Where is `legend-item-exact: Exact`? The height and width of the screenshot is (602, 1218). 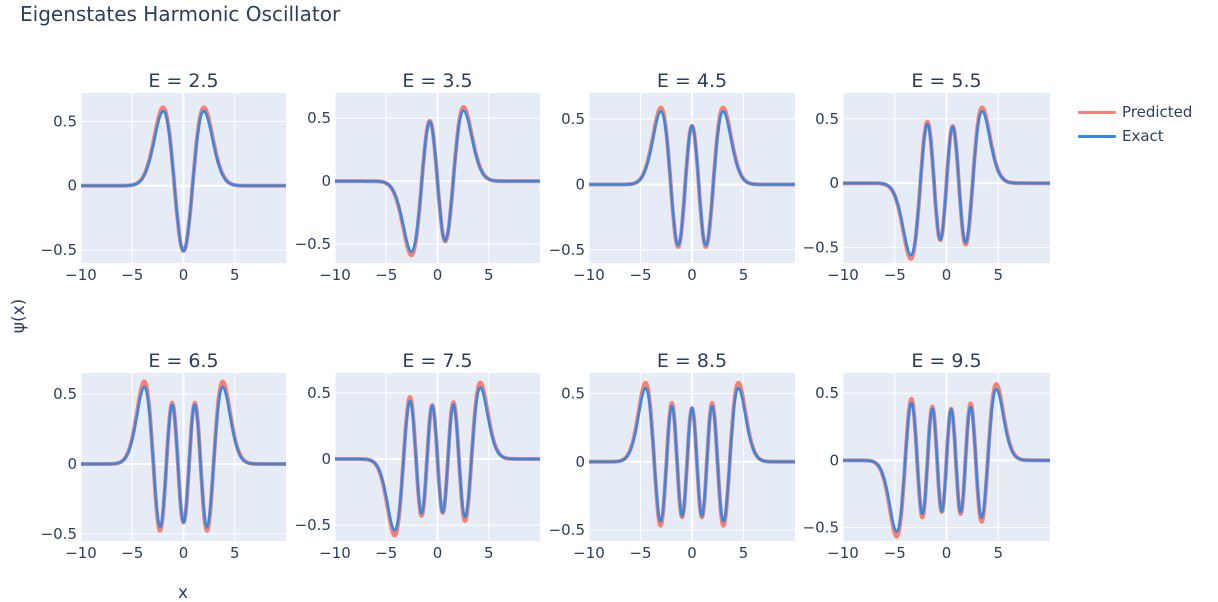
legend-item-exact: Exact is located at coordinates (1135, 136).